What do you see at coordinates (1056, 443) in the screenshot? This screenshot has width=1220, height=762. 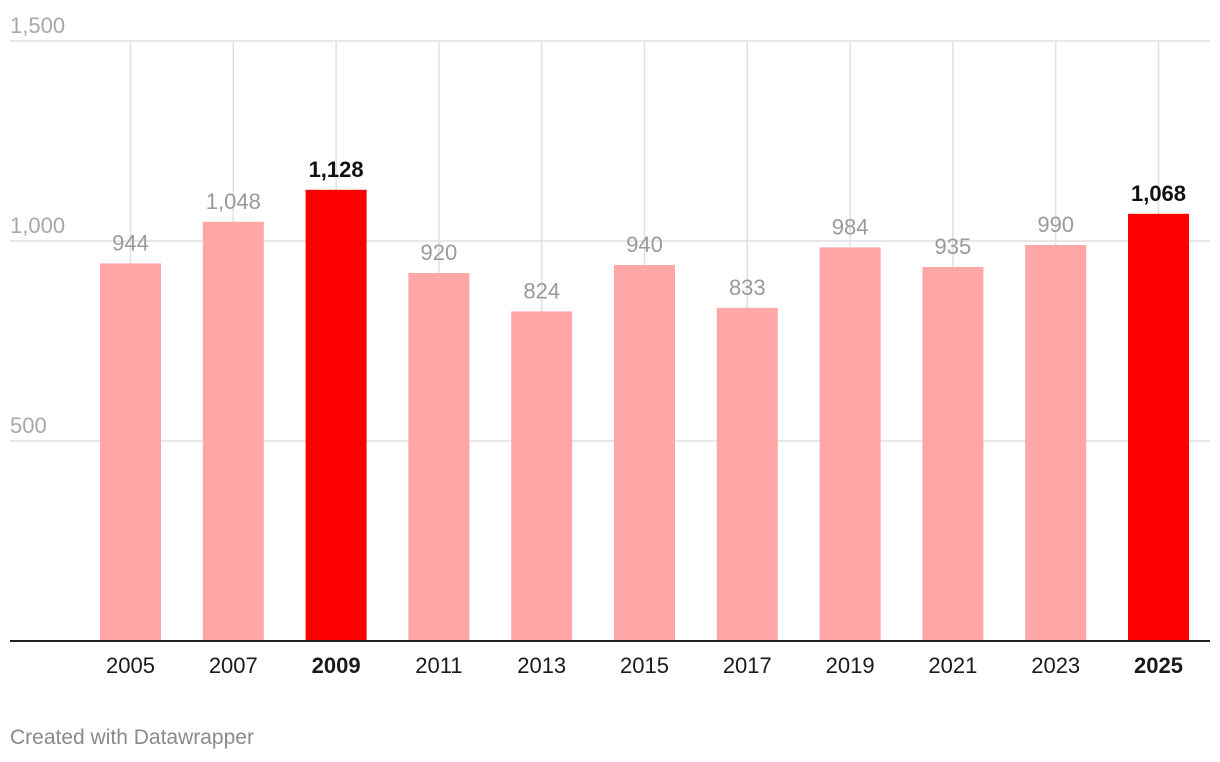 I see `bar-2023` at bounding box center [1056, 443].